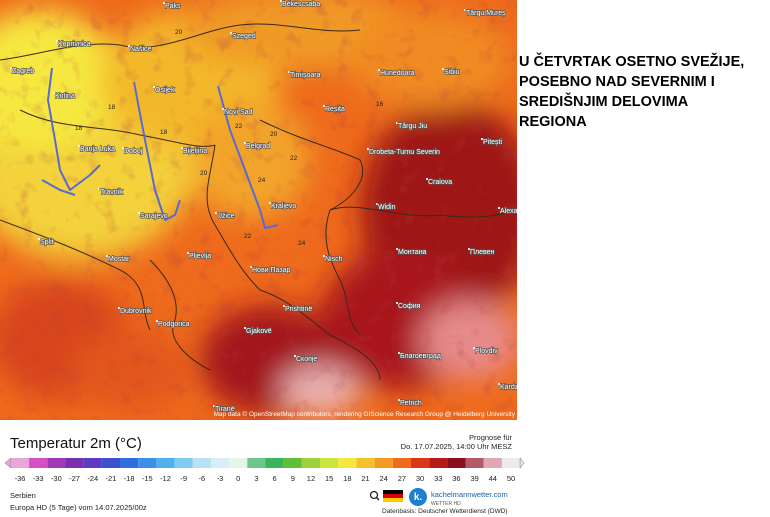 The height and width of the screenshot is (517, 770). What do you see at coordinates (553, 122) in the screenshot?
I see `headline-line: REGIONA` at bounding box center [553, 122].